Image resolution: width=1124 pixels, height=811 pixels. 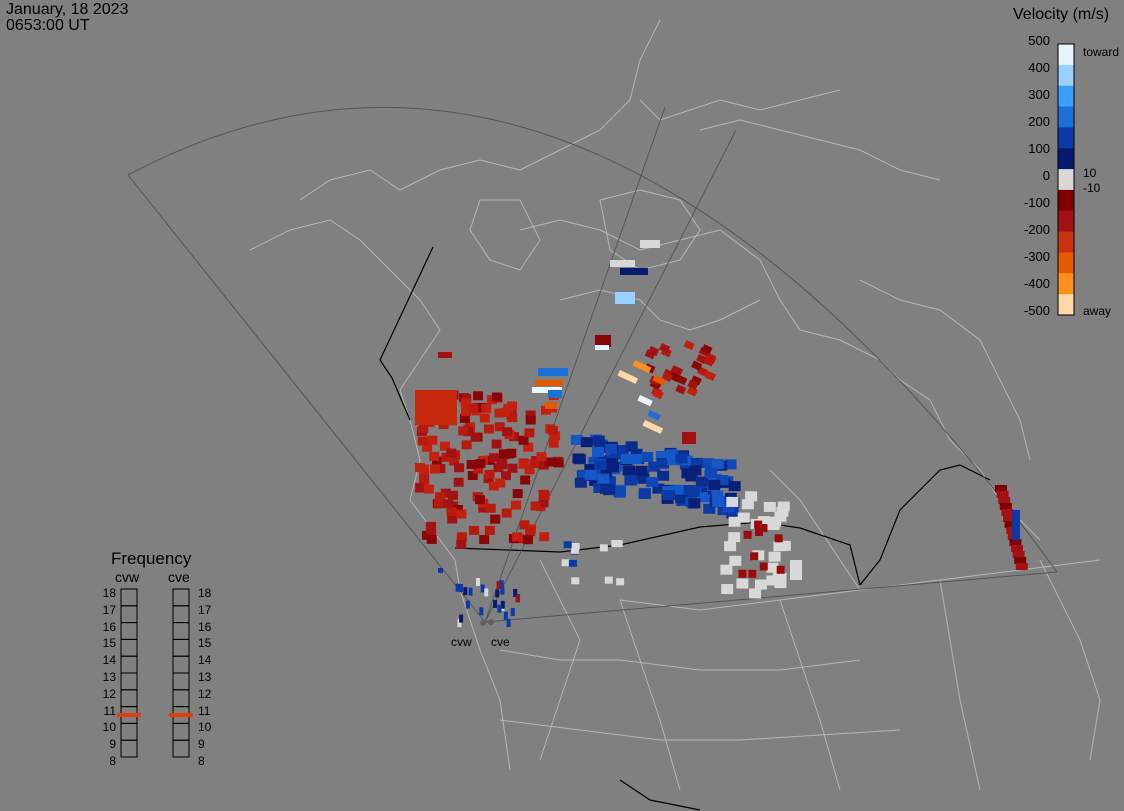 What do you see at coordinates (204, 710) in the screenshot?
I see `frequency-level-label: 11` at bounding box center [204, 710].